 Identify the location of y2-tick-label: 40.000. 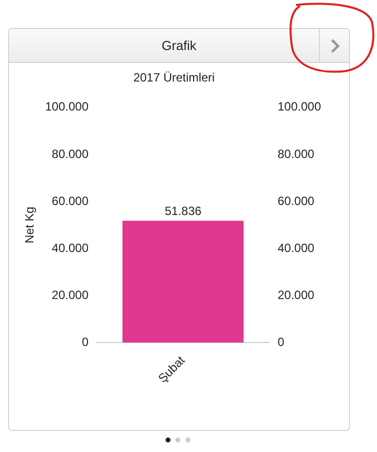
(296, 247).